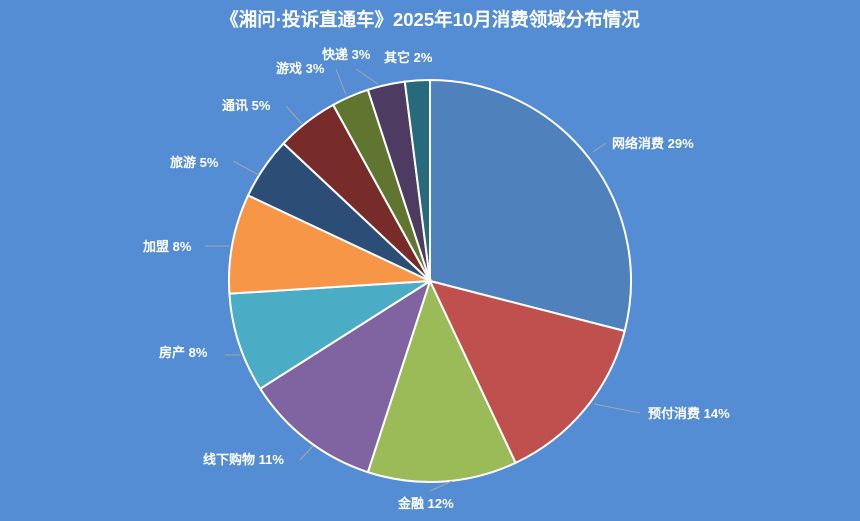 The width and height of the screenshot is (860, 521). What do you see at coordinates (425, 503) in the screenshot?
I see `data-label: 金融 12%` at bounding box center [425, 503].